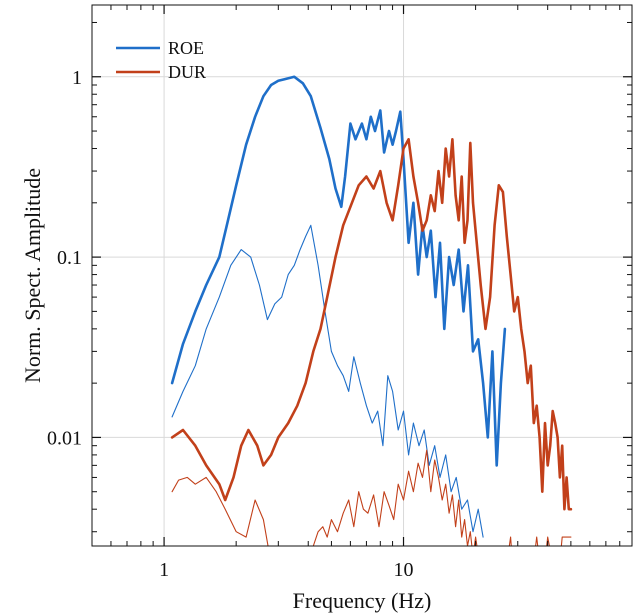  Describe the element at coordinates (161, 60) in the screenshot. I see `legend: ROE DUR` at that location.